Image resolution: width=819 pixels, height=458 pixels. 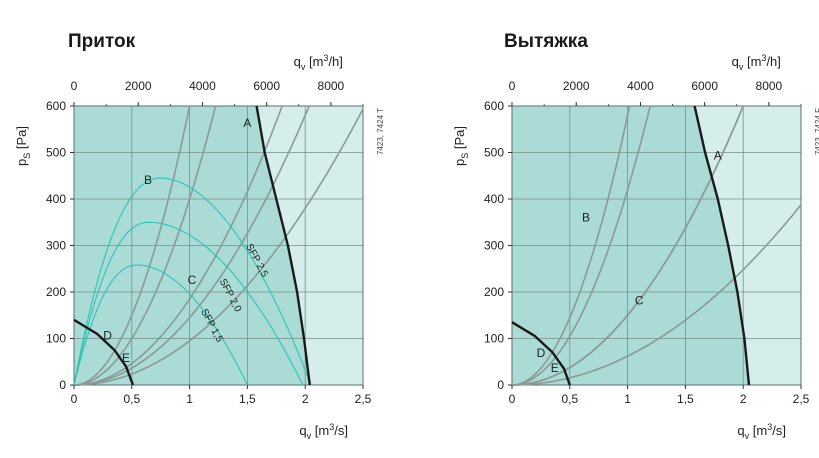 What do you see at coordinates (657, 295) in the screenshot?
I see `system-curve-c` at bounding box center [657, 295].